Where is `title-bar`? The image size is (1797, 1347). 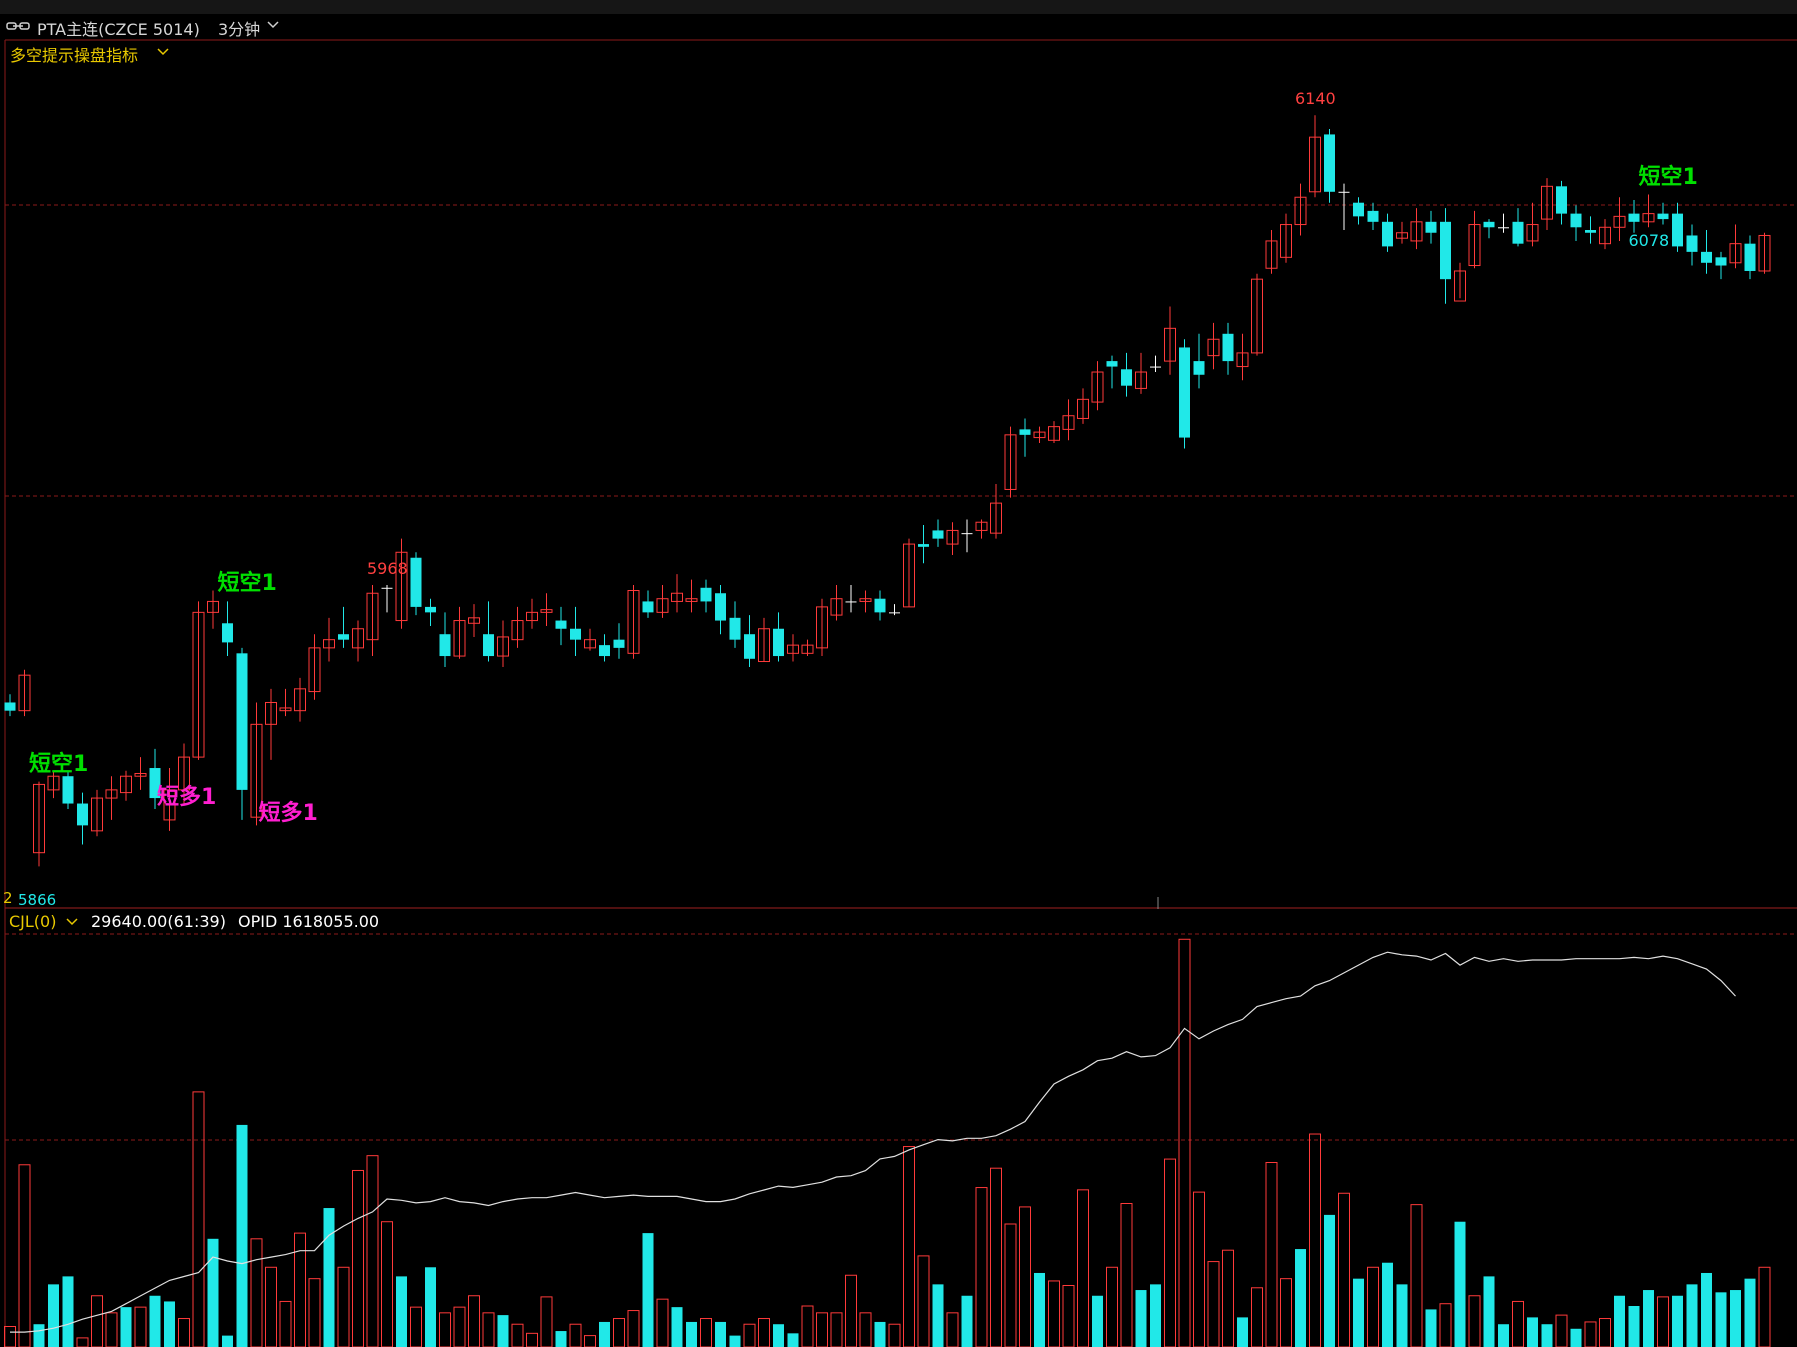
title-bar is located at coordinates (898, 27).